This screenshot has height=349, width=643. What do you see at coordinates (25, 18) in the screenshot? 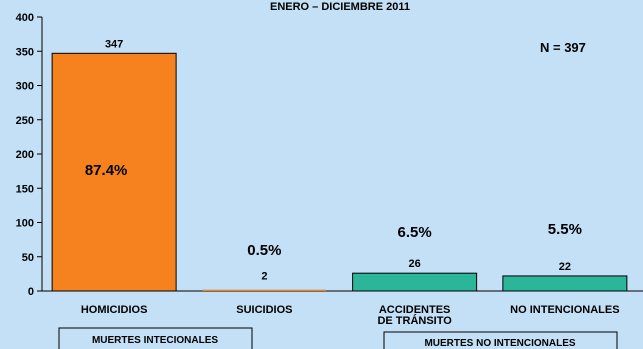
I see `y-tick-label: 400` at bounding box center [25, 18].